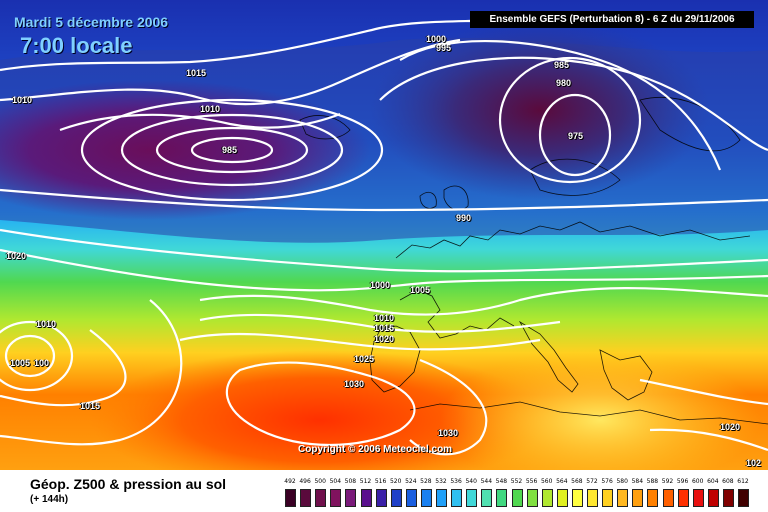 The width and height of the screenshot is (768, 512). I want to click on legend-tick-label: 512, so click(365, 481).